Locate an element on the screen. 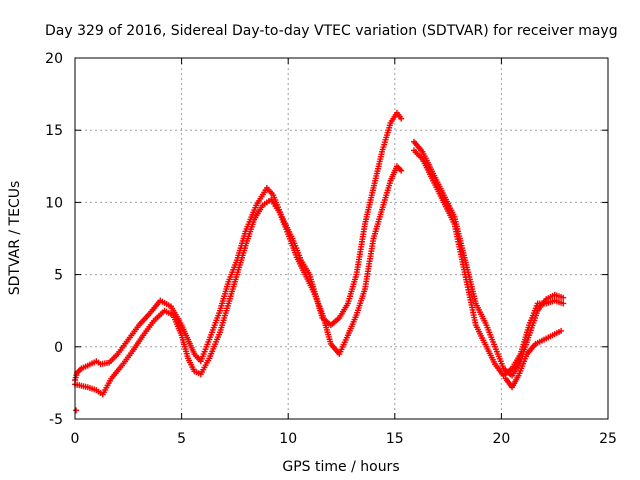 This screenshot has width=640, height=480. y-tick-label: -5 is located at coordinates (56, 420).